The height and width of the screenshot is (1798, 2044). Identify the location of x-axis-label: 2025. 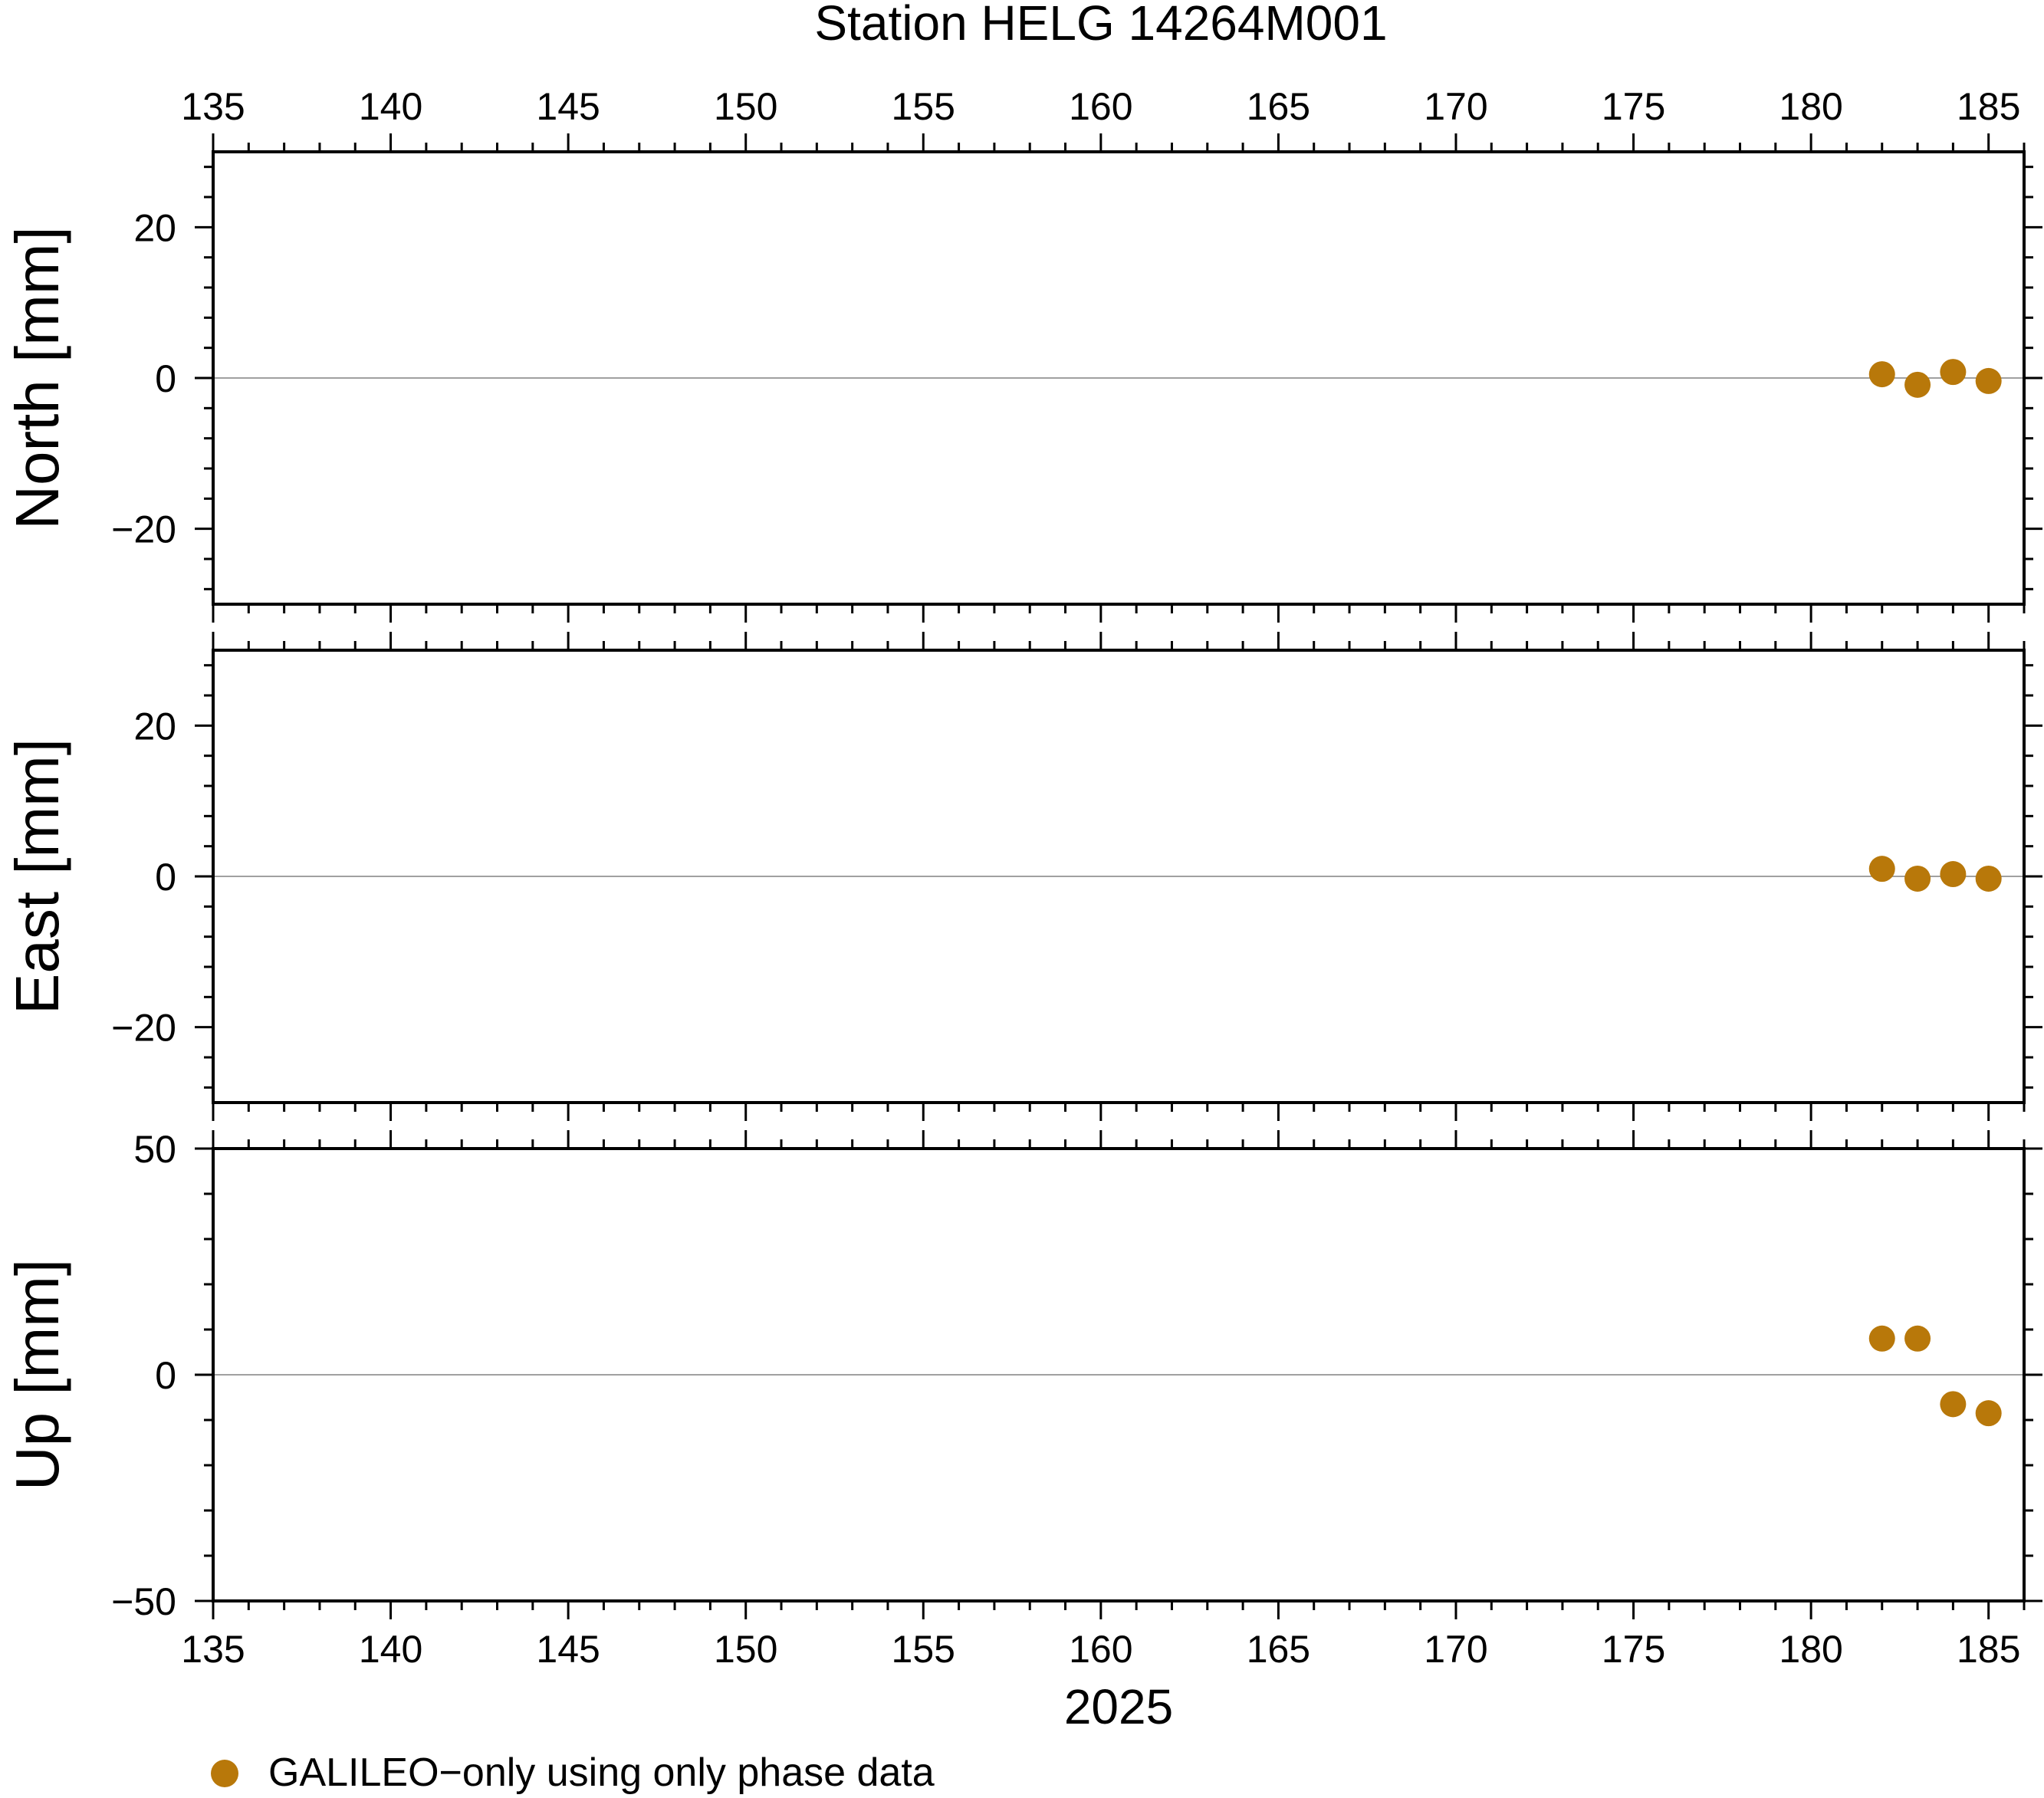
(1118, 1707).